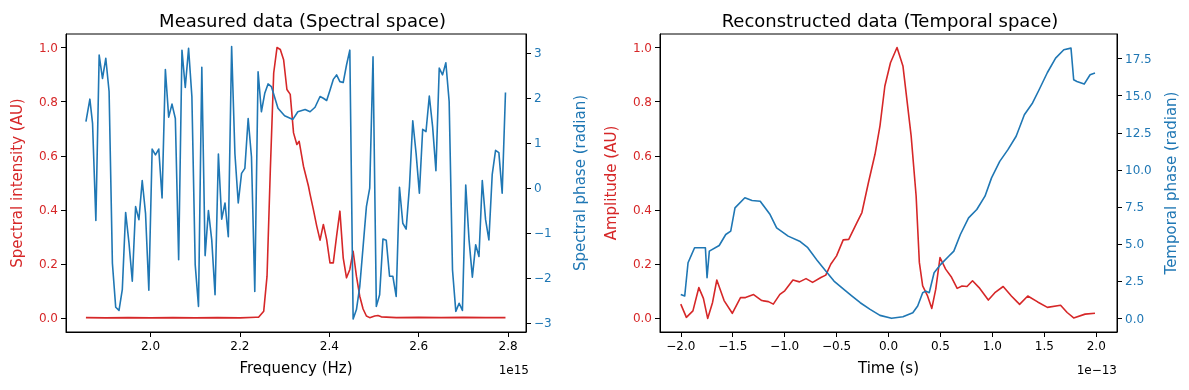  Describe the element at coordinates (888, 367) in the screenshot. I see `x-axis-title: Time (s)` at that location.